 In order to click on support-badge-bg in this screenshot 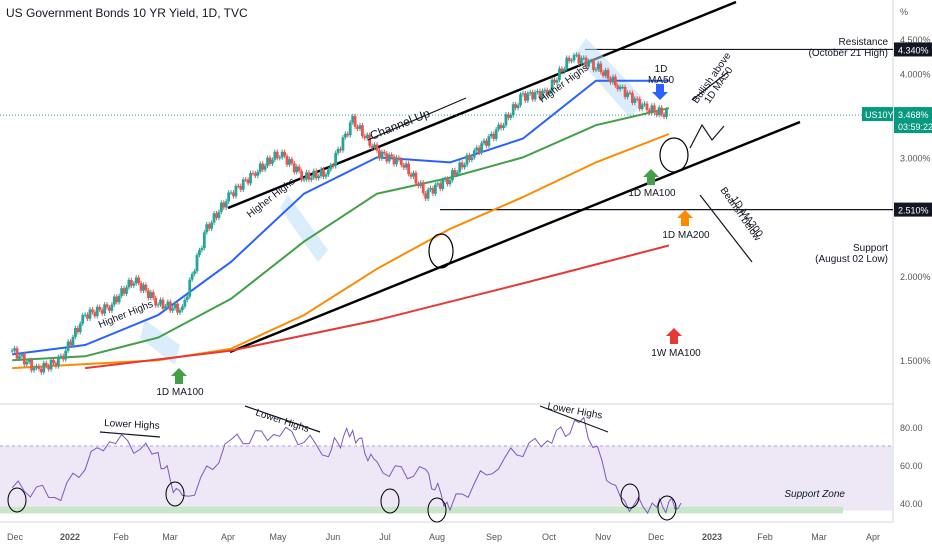, I will do `click(913, 209)`.